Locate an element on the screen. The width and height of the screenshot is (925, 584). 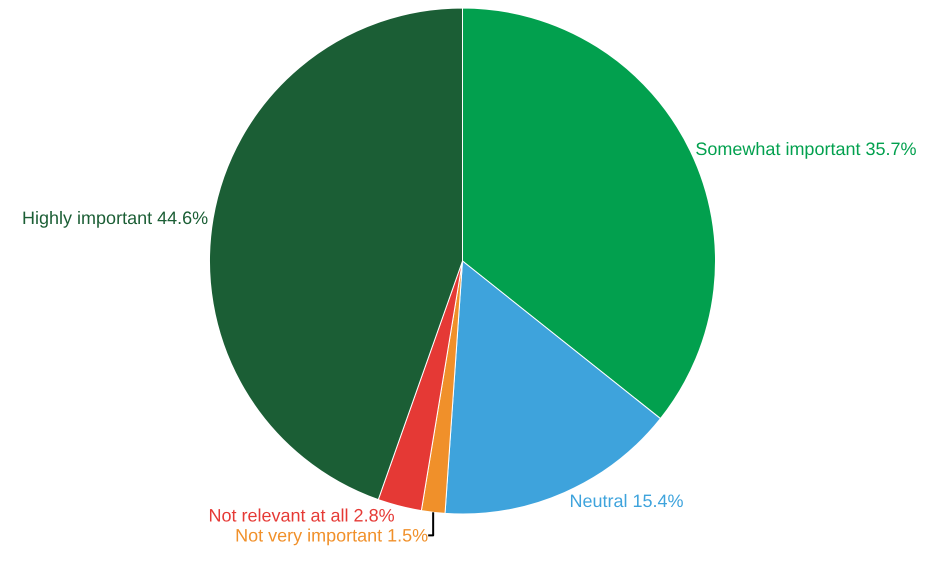
slice-label: Not relevant at all 2.8% is located at coordinates (301, 515).